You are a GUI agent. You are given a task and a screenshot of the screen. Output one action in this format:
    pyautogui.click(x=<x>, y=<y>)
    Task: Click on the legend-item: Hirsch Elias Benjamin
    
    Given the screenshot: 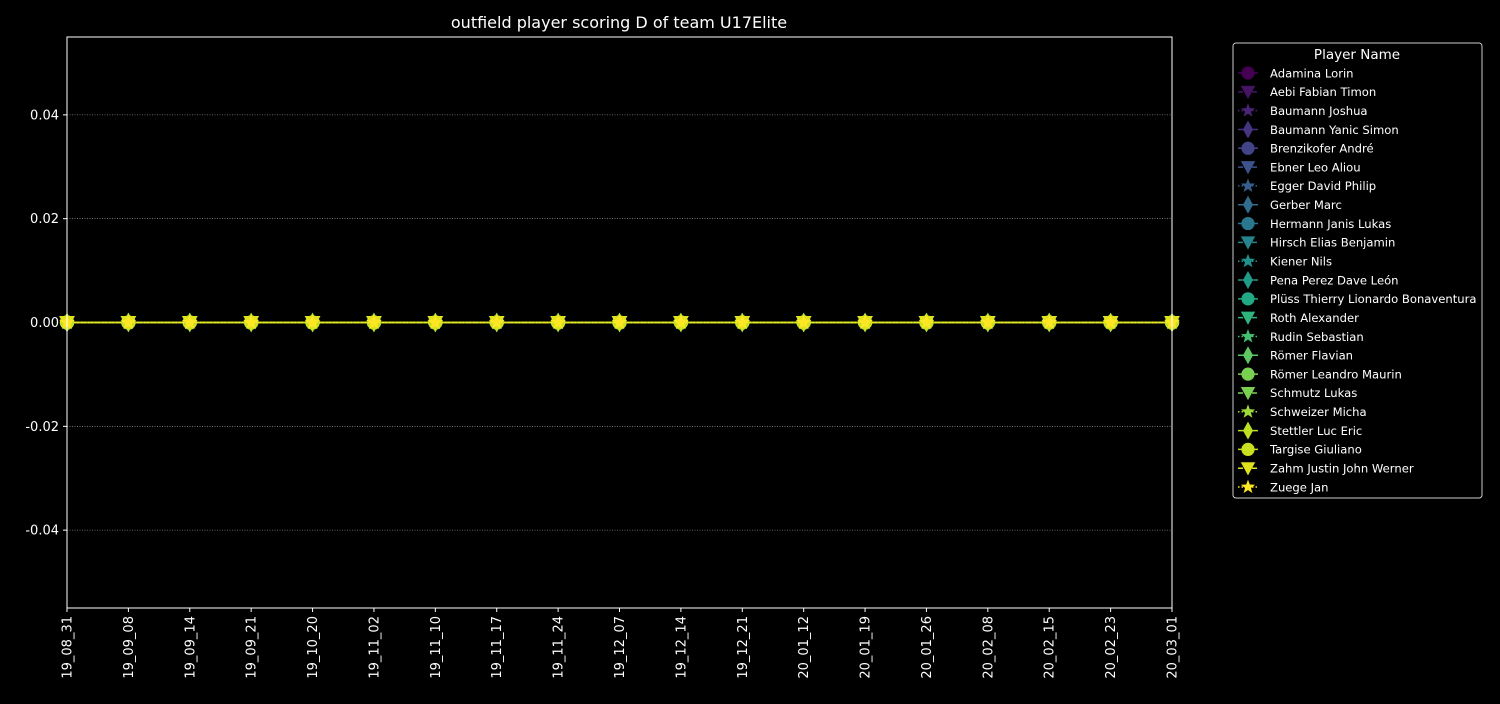 What is the action you would take?
    pyautogui.click(x=1316, y=243)
    